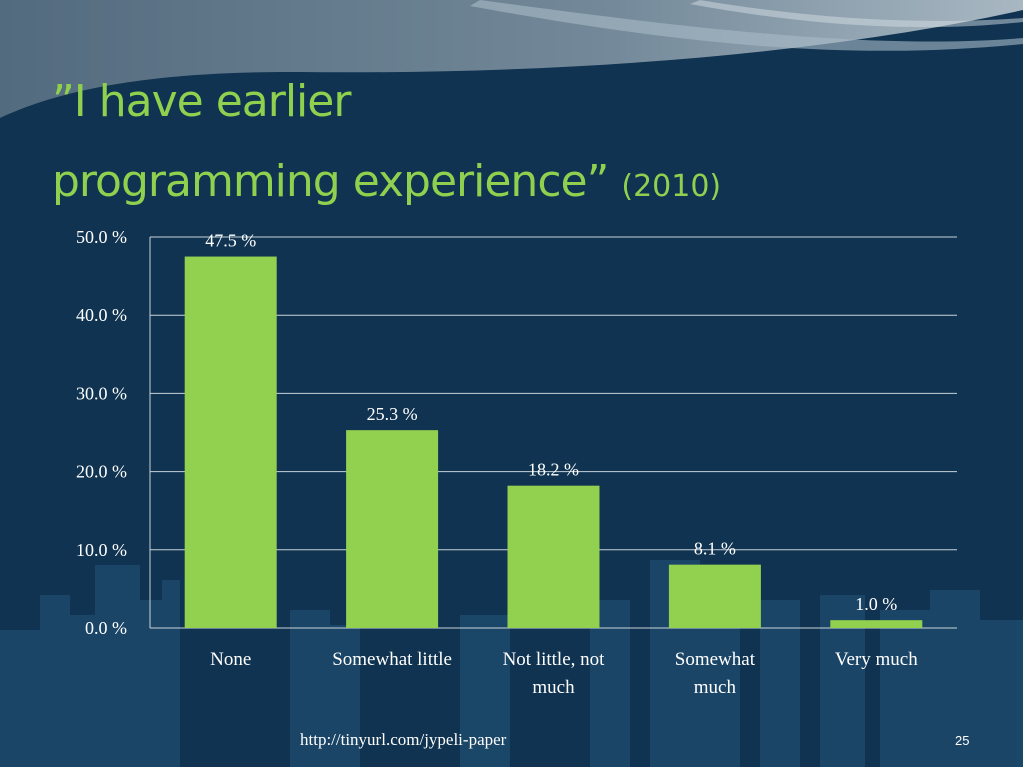 This screenshot has height=767, width=1023. Describe the element at coordinates (392, 414) in the screenshot. I see `data-label: 25.3 %` at that location.